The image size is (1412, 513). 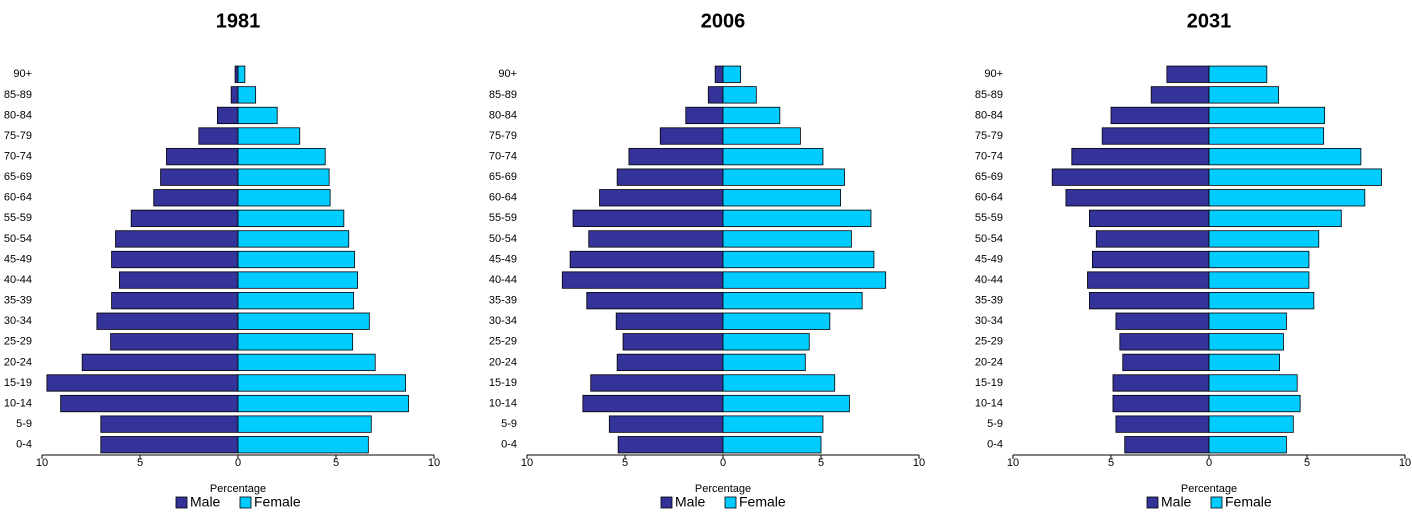 I want to click on y-tick-label: 75-79, so click(x=503, y=136).